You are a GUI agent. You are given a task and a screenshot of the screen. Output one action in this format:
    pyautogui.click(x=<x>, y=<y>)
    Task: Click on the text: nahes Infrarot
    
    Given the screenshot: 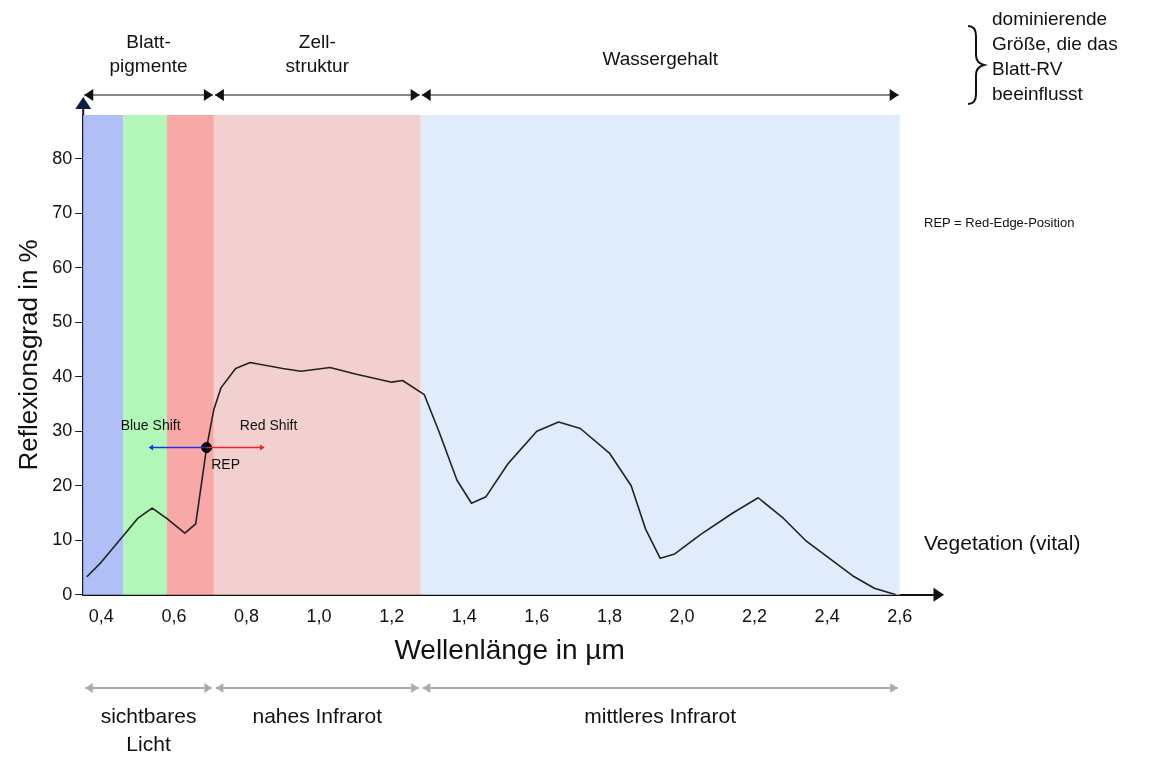 What is the action you would take?
    pyautogui.click(x=317, y=715)
    